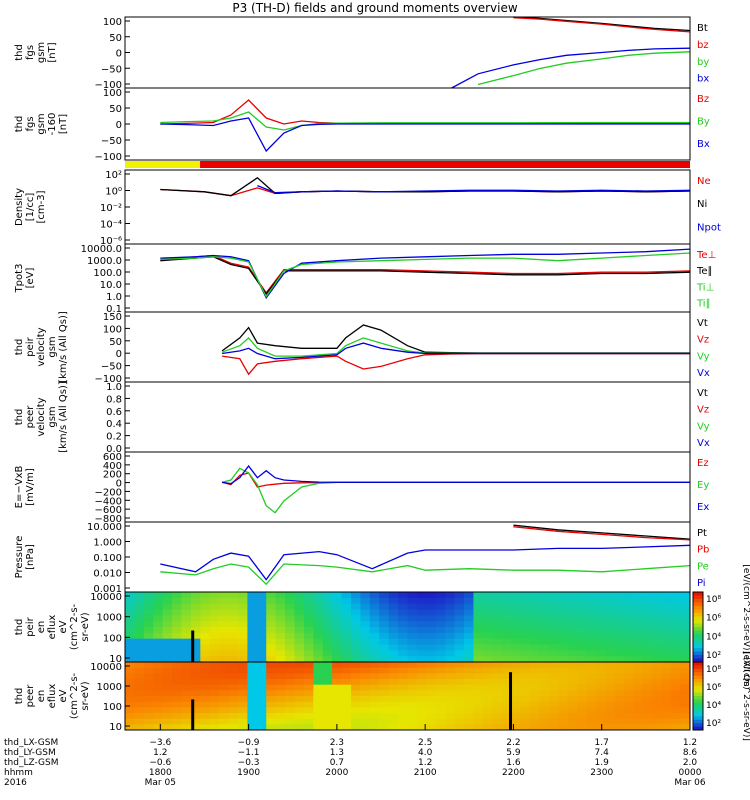  Describe the element at coordinates (160, 763) in the screenshot. I see `x-tick-value: −0.6` at that location.